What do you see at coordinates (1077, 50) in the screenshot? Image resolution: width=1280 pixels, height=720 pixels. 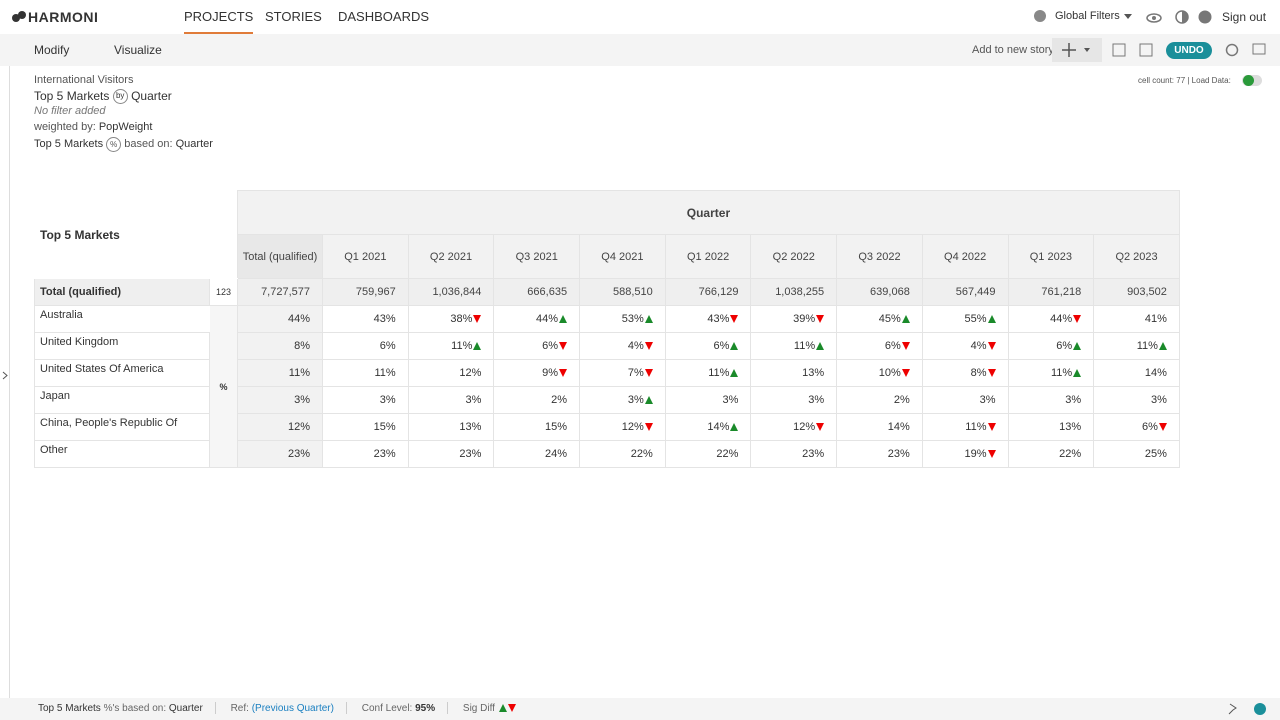 I see `add-button` at bounding box center [1077, 50].